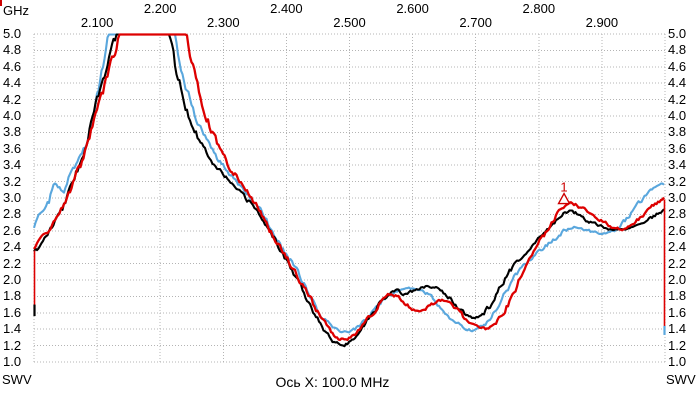 The width and height of the screenshot is (700, 400). I want to click on y-tick-label-l-5.0: 5.0, so click(12, 33).